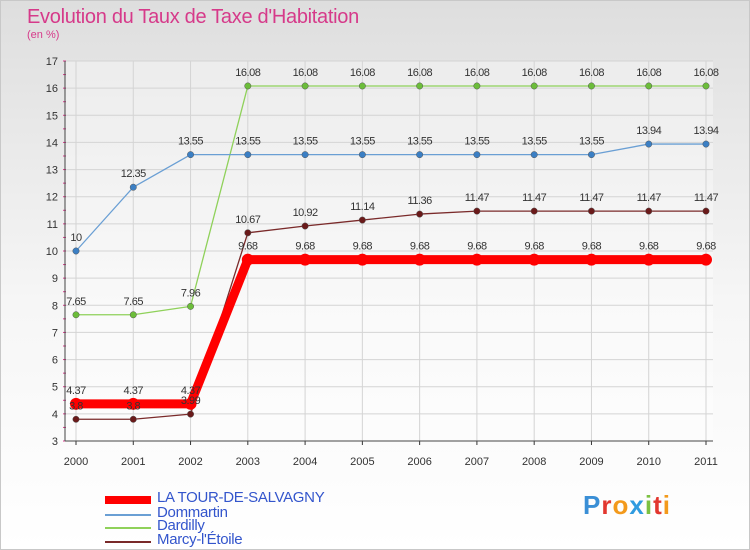  What do you see at coordinates (55, 415) in the screenshot?
I see `y-tick-label: 4` at bounding box center [55, 415].